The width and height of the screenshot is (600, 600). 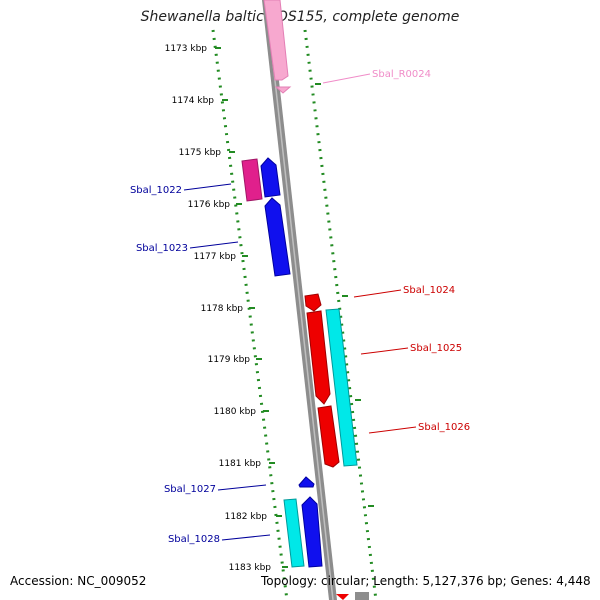 What do you see at coordinates (200, 153) in the screenshot?
I see `tick-label: 1175 kbp` at bounding box center [200, 153].